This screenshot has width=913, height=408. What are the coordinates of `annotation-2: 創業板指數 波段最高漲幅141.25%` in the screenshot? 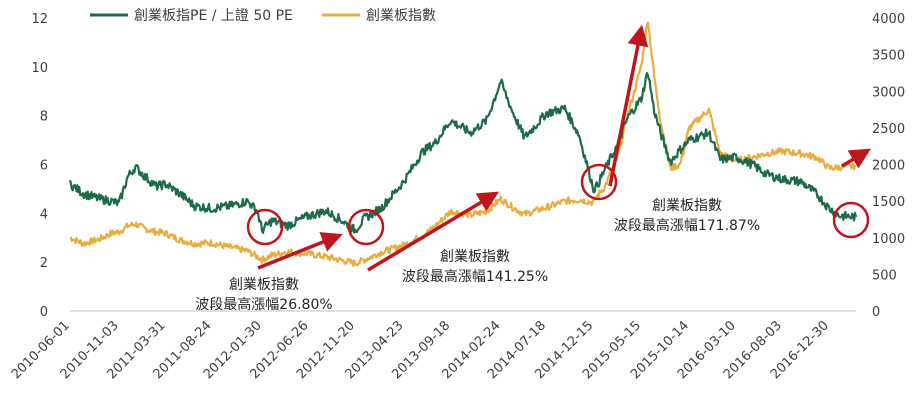 It's located at (475, 267).